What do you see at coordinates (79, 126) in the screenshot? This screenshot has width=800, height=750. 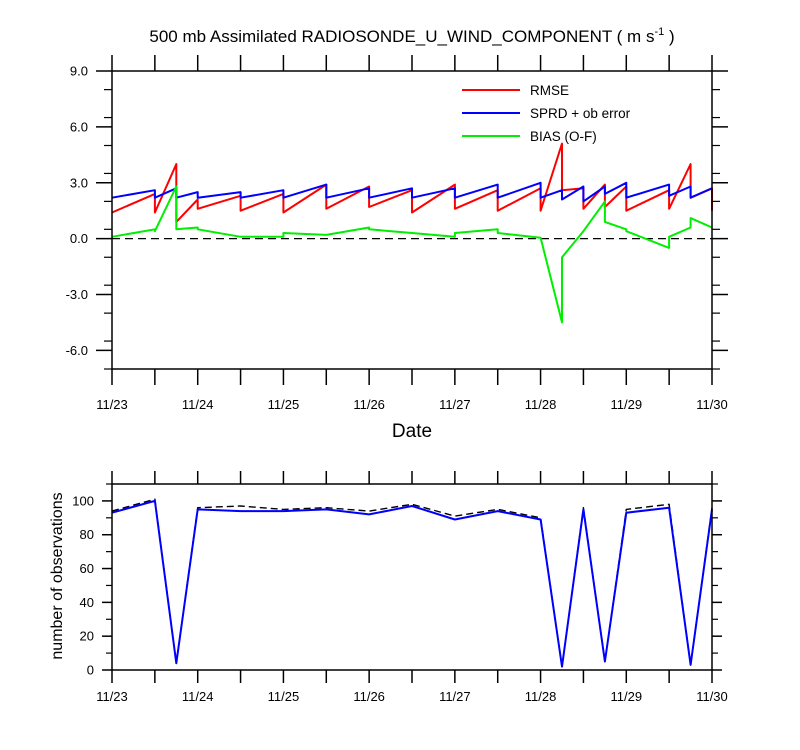 I see `y-tick-label: 6.0` at bounding box center [79, 126].